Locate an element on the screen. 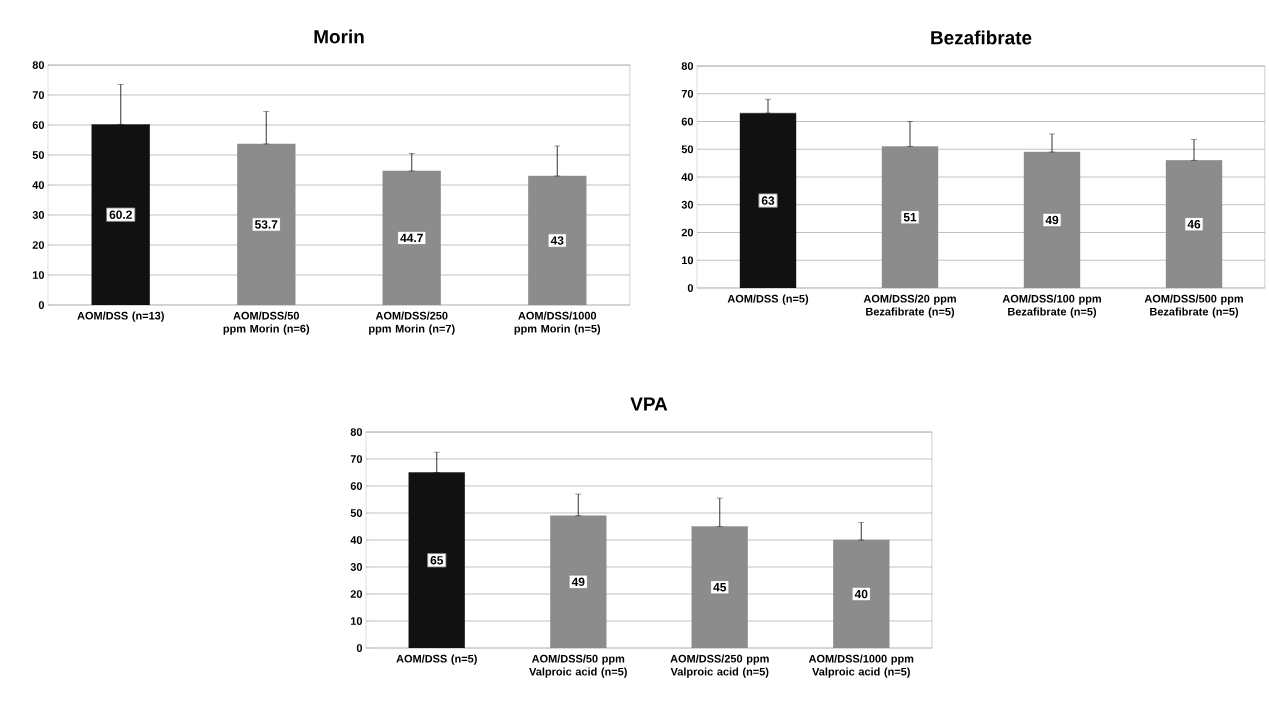  x-tick-label: AOM/DSS/50 ppm Valproic acid (n=5) is located at coordinates (578, 666).